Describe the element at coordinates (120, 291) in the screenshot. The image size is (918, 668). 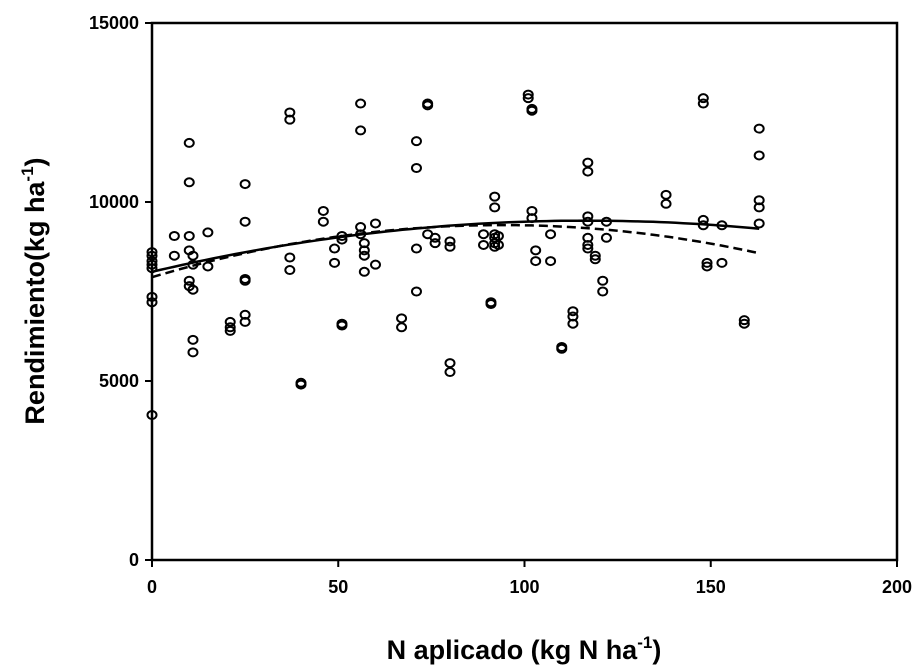
I see `y-axis: 0 5000 10000 15000` at that location.